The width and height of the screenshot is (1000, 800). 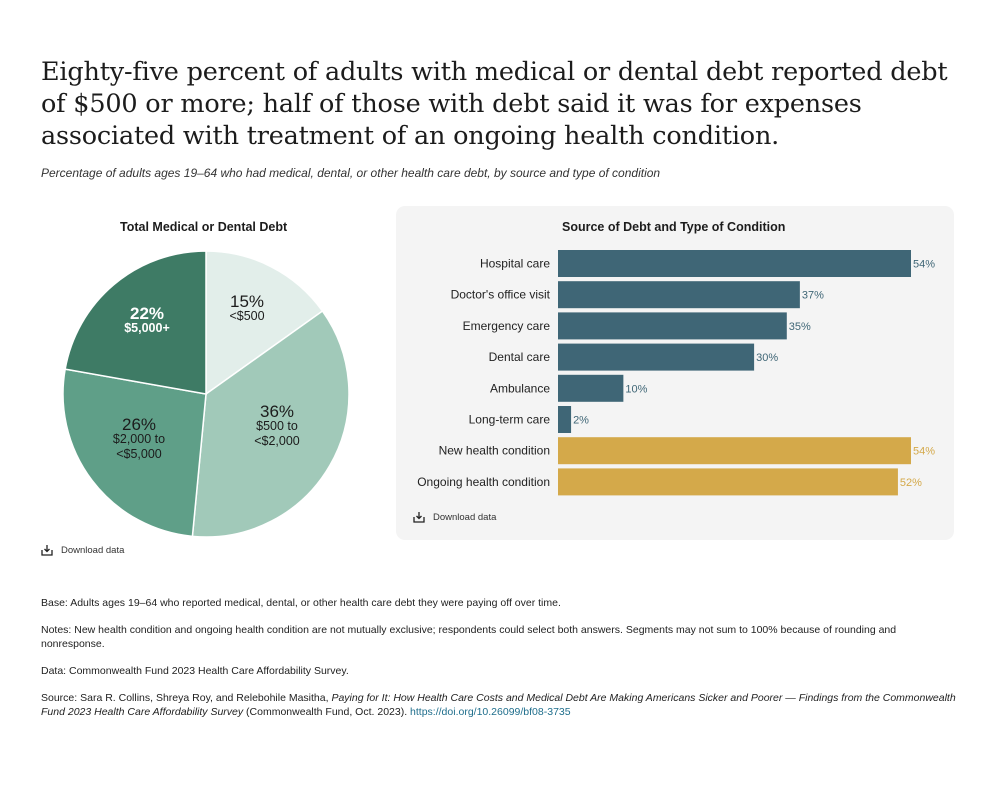 I want to click on bar-category-label: Long-term care, so click(x=510, y=420).